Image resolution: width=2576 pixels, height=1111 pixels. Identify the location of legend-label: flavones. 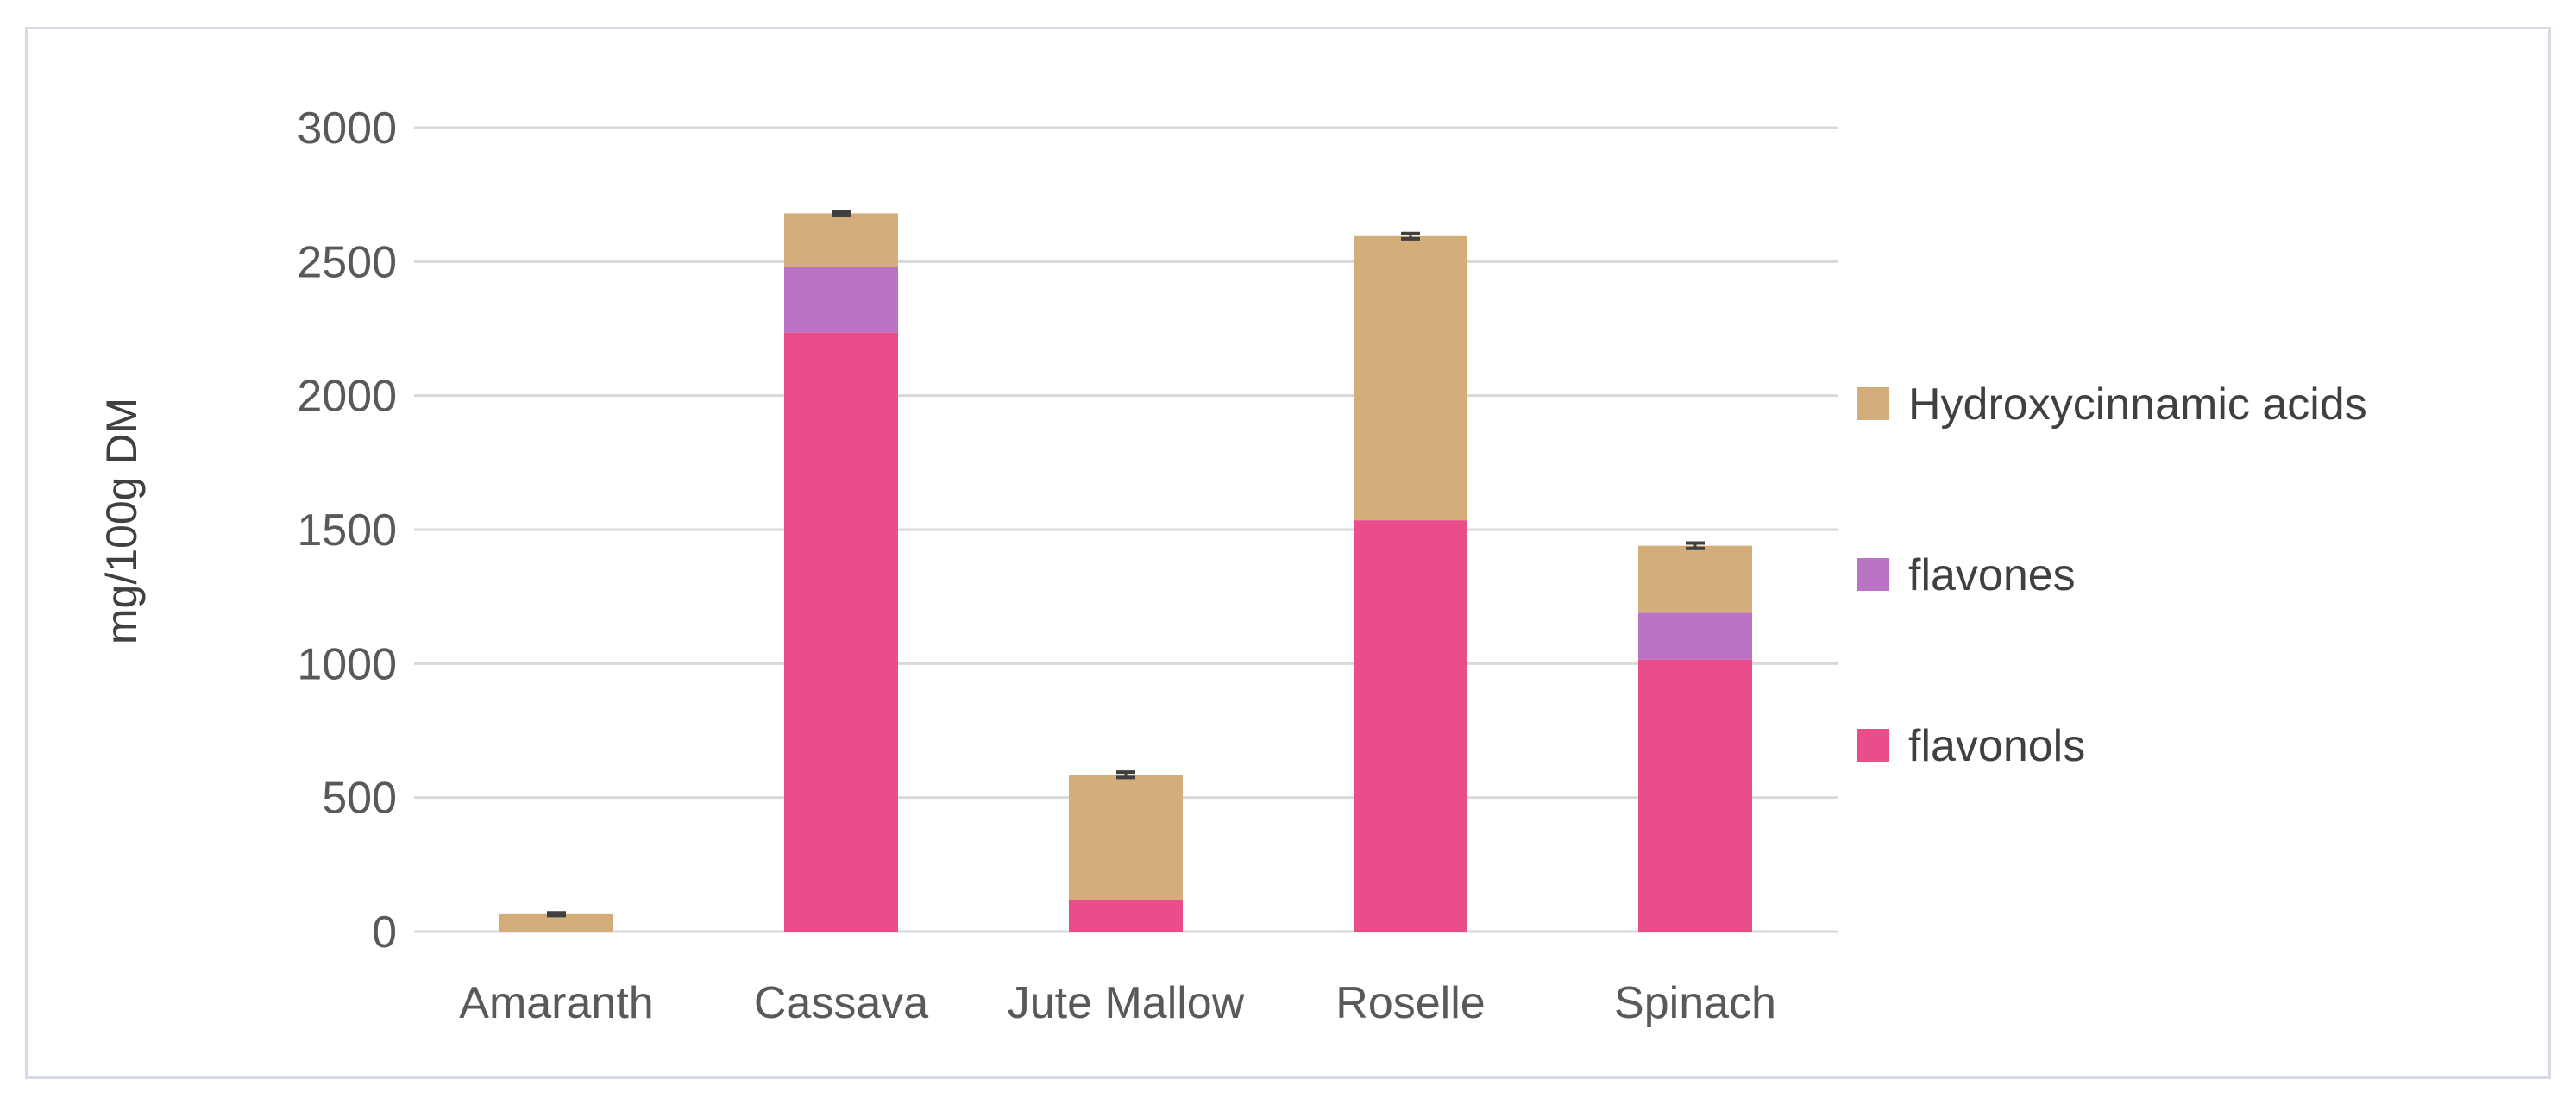
(1992, 575).